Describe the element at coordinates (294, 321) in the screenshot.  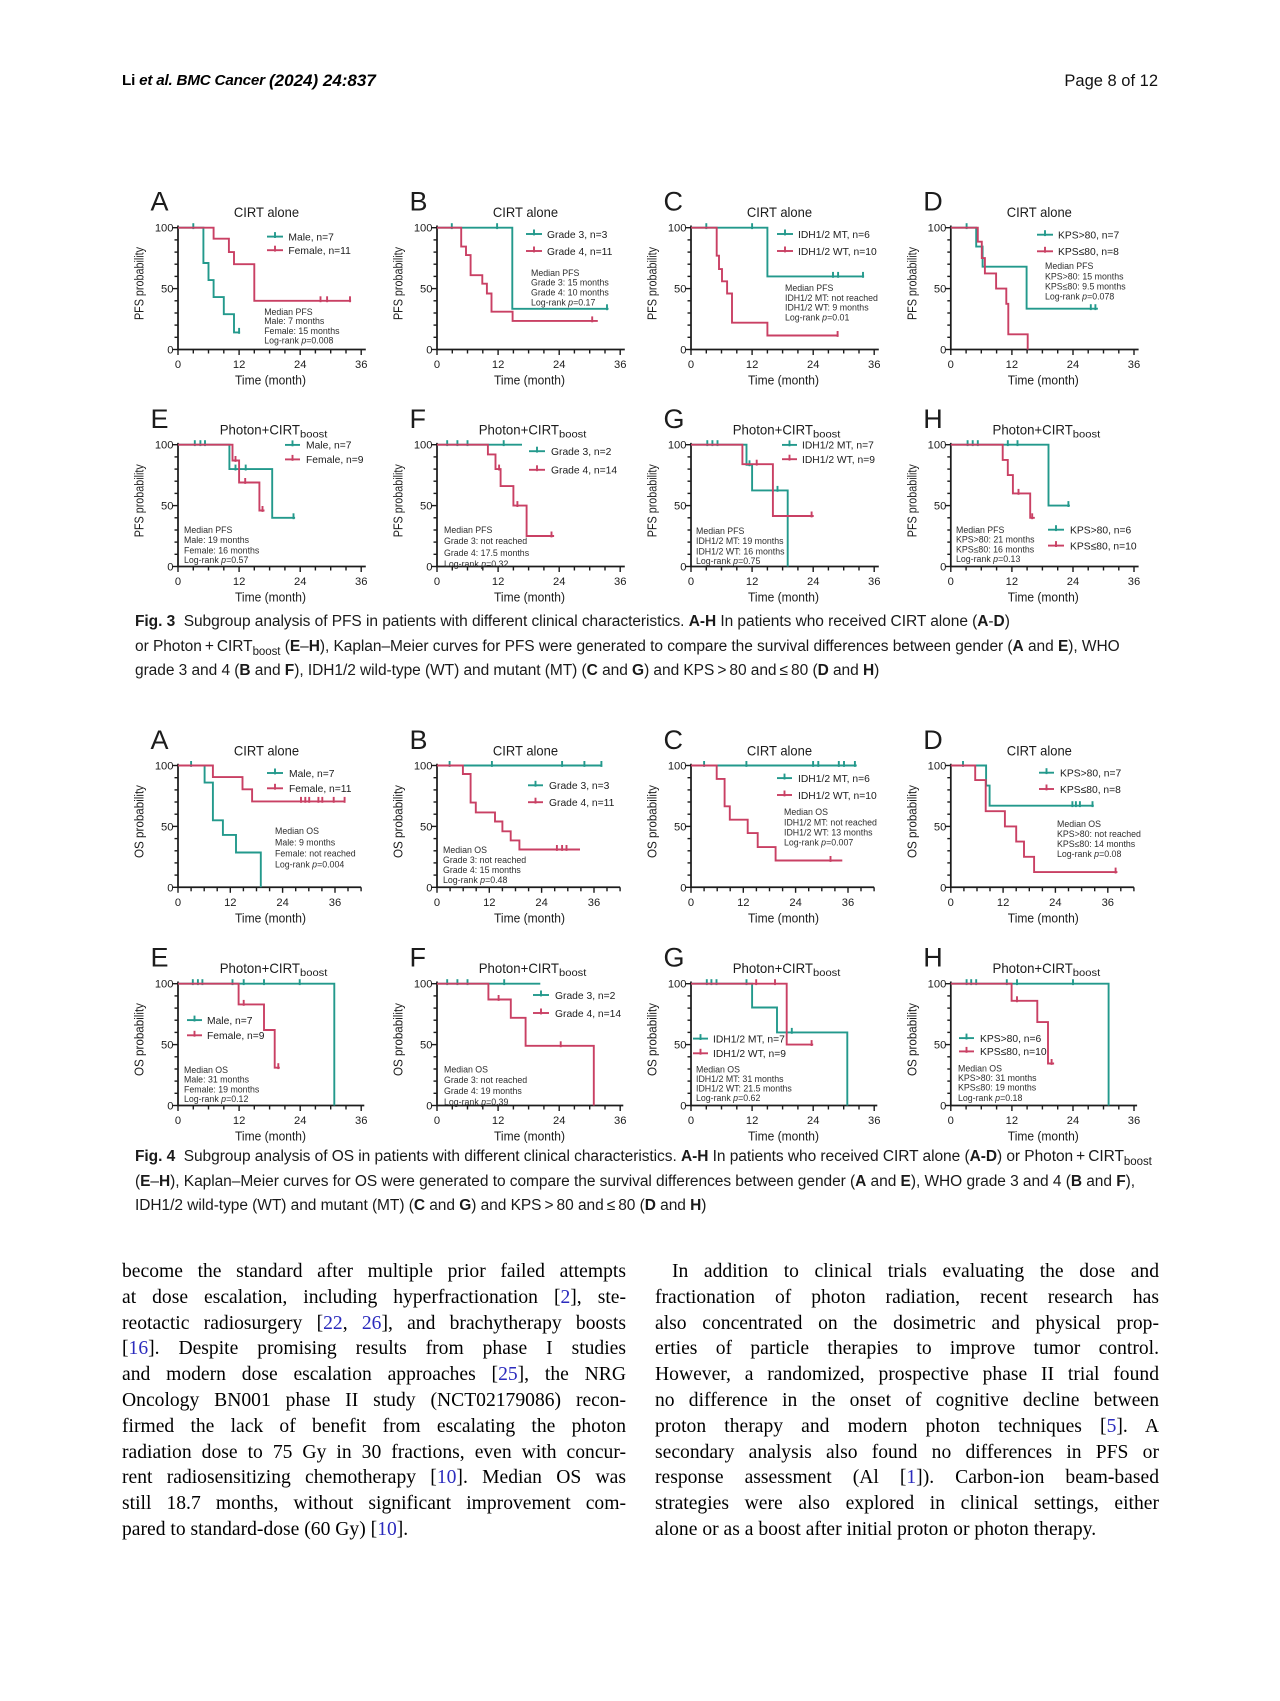
I see `svg-text: Male: 7 months` at that location.